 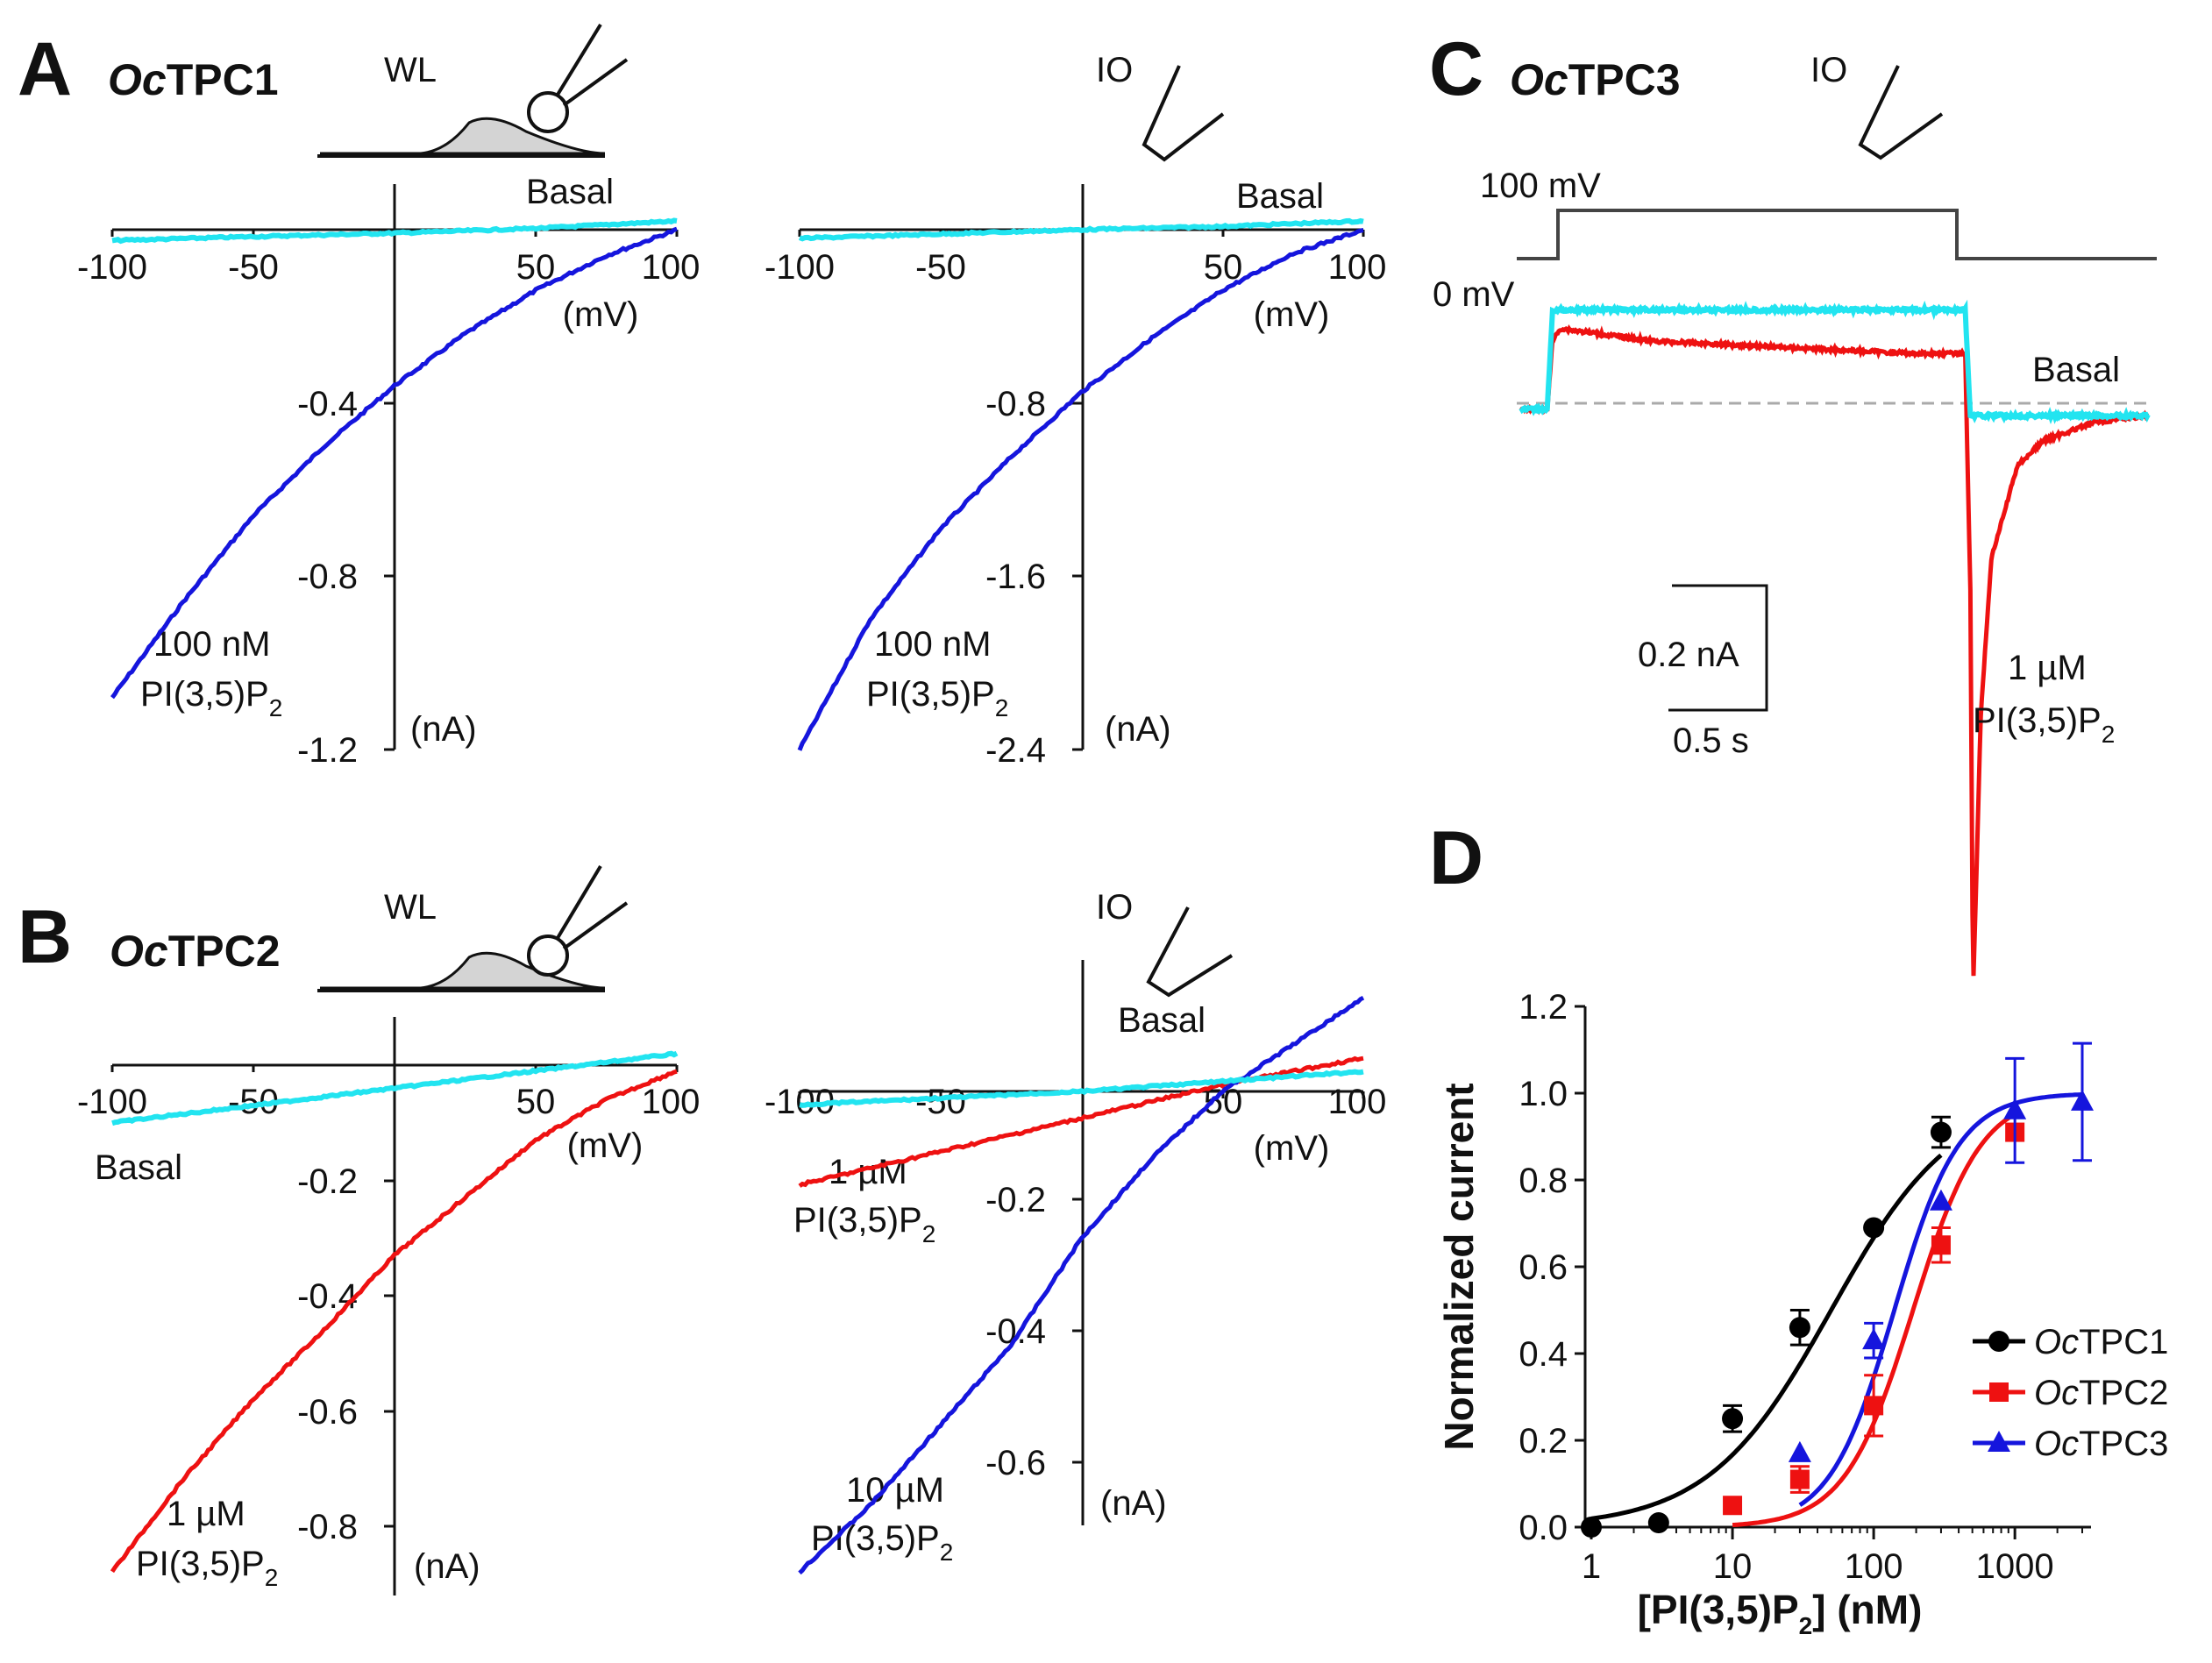 I want to click on scale-current-label: 0.2 nA, so click(x=1688, y=655).